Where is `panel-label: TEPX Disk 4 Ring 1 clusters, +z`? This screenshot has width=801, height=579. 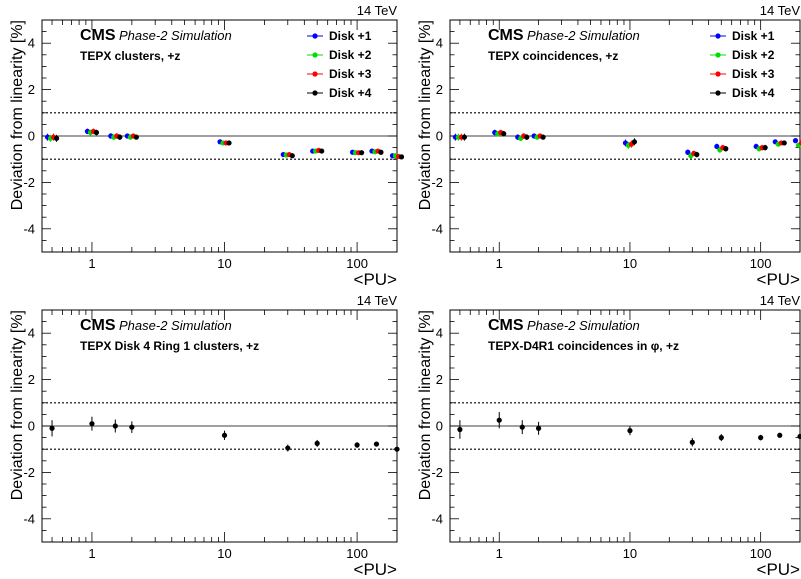 panel-label: TEPX Disk 4 Ring 1 clusters, +z is located at coordinates (169, 346).